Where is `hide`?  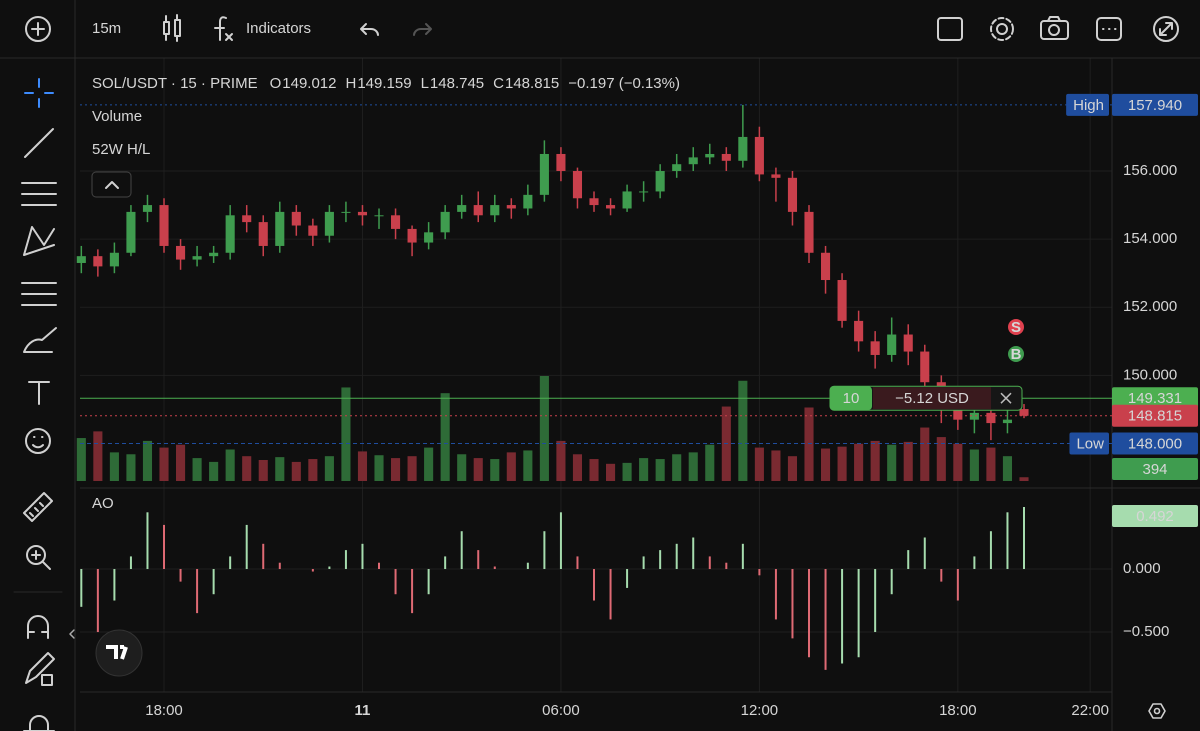
hide is located at coordinates (39, 723).